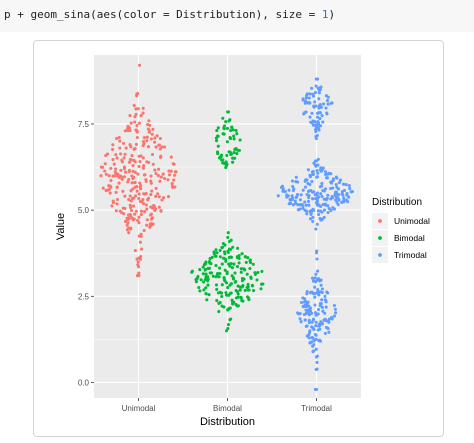  What do you see at coordinates (227, 422) in the screenshot?
I see `x-axis-title: Distribution` at bounding box center [227, 422].